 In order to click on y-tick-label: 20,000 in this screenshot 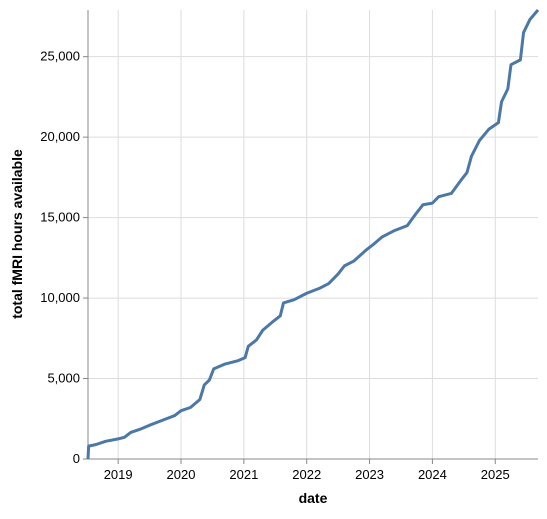, I will do `click(60, 136)`.